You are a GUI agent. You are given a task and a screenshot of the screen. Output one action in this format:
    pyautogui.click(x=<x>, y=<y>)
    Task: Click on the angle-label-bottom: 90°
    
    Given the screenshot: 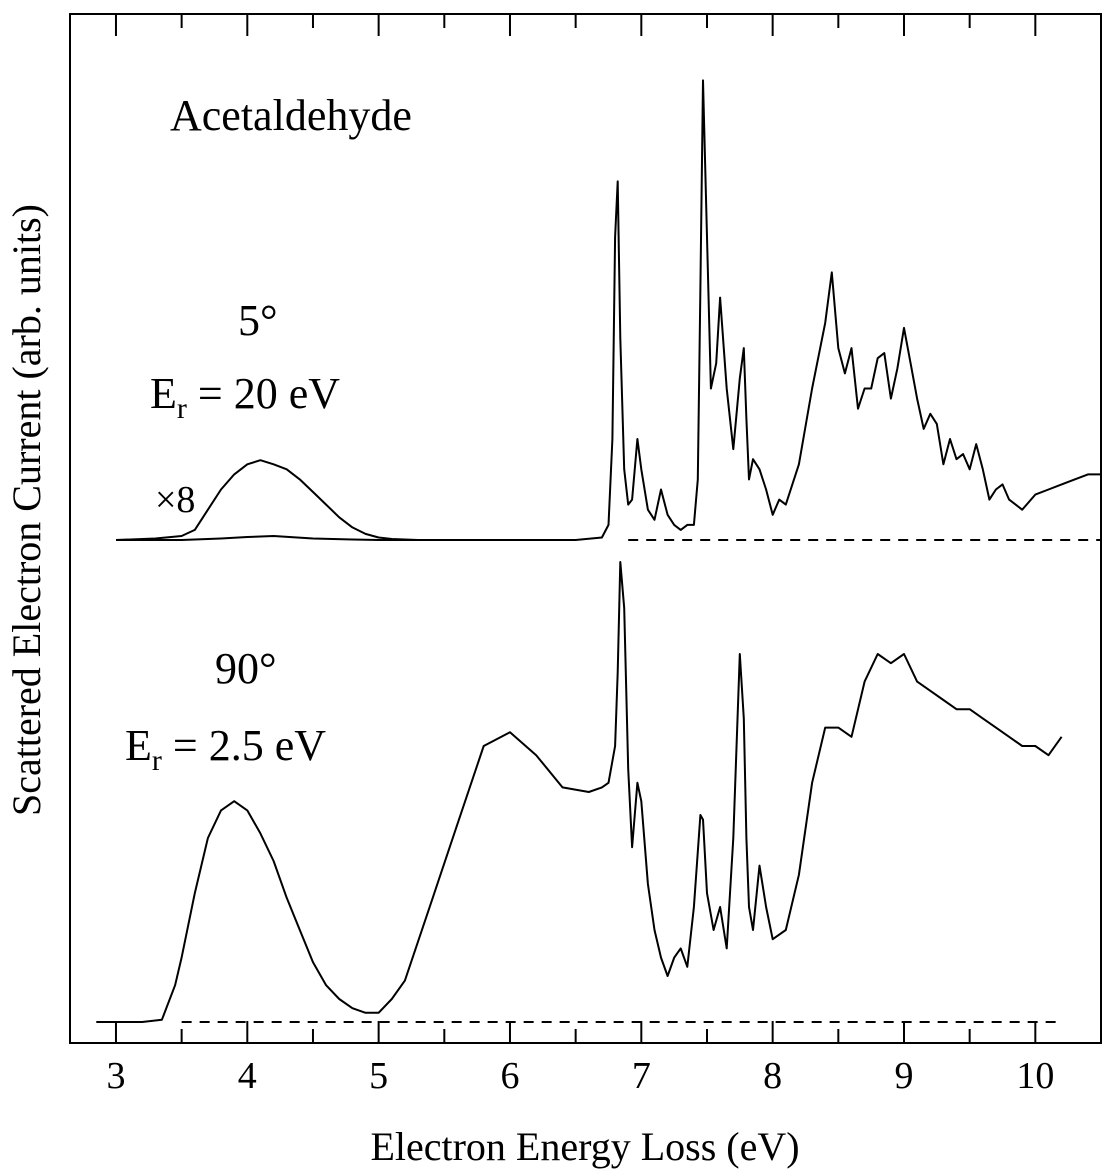 What is the action you would take?
    pyautogui.click(x=246, y=668)
    